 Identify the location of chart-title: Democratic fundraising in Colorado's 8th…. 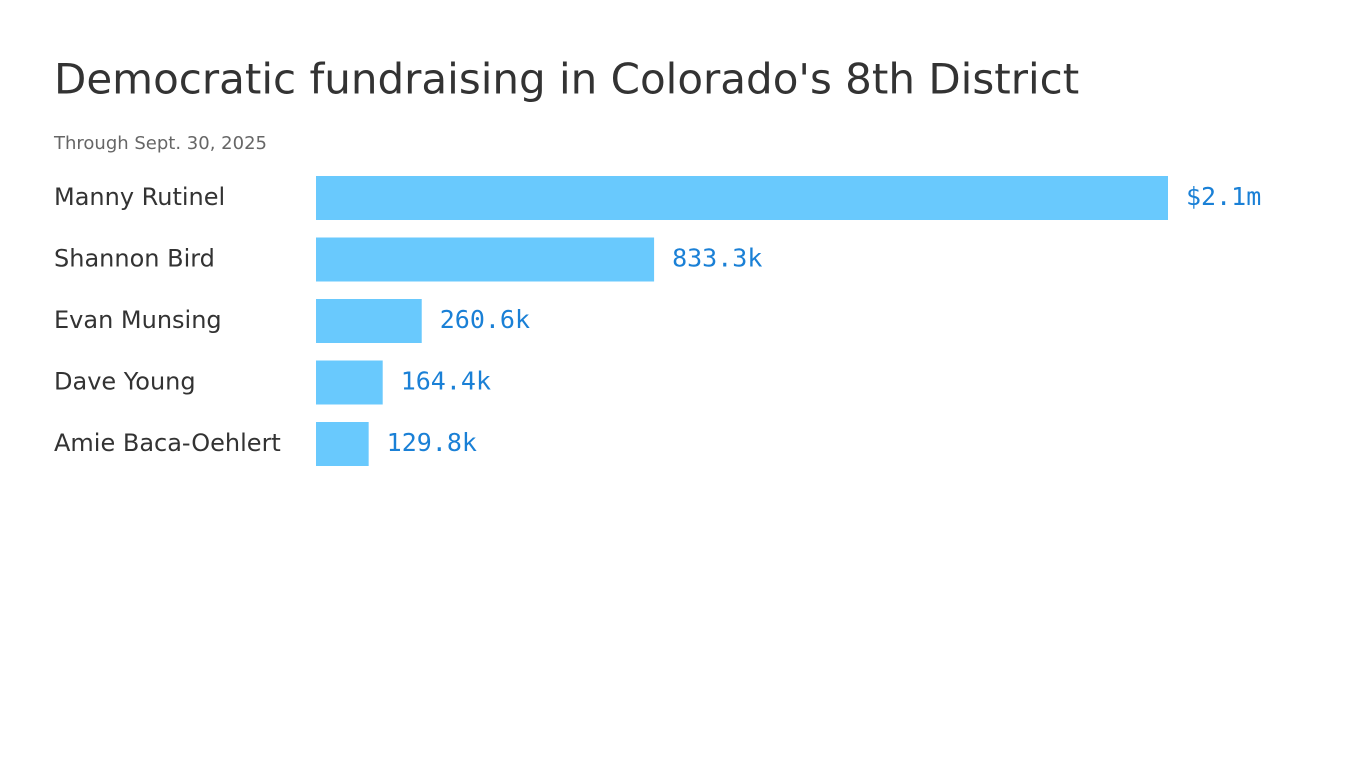
(566, 79).